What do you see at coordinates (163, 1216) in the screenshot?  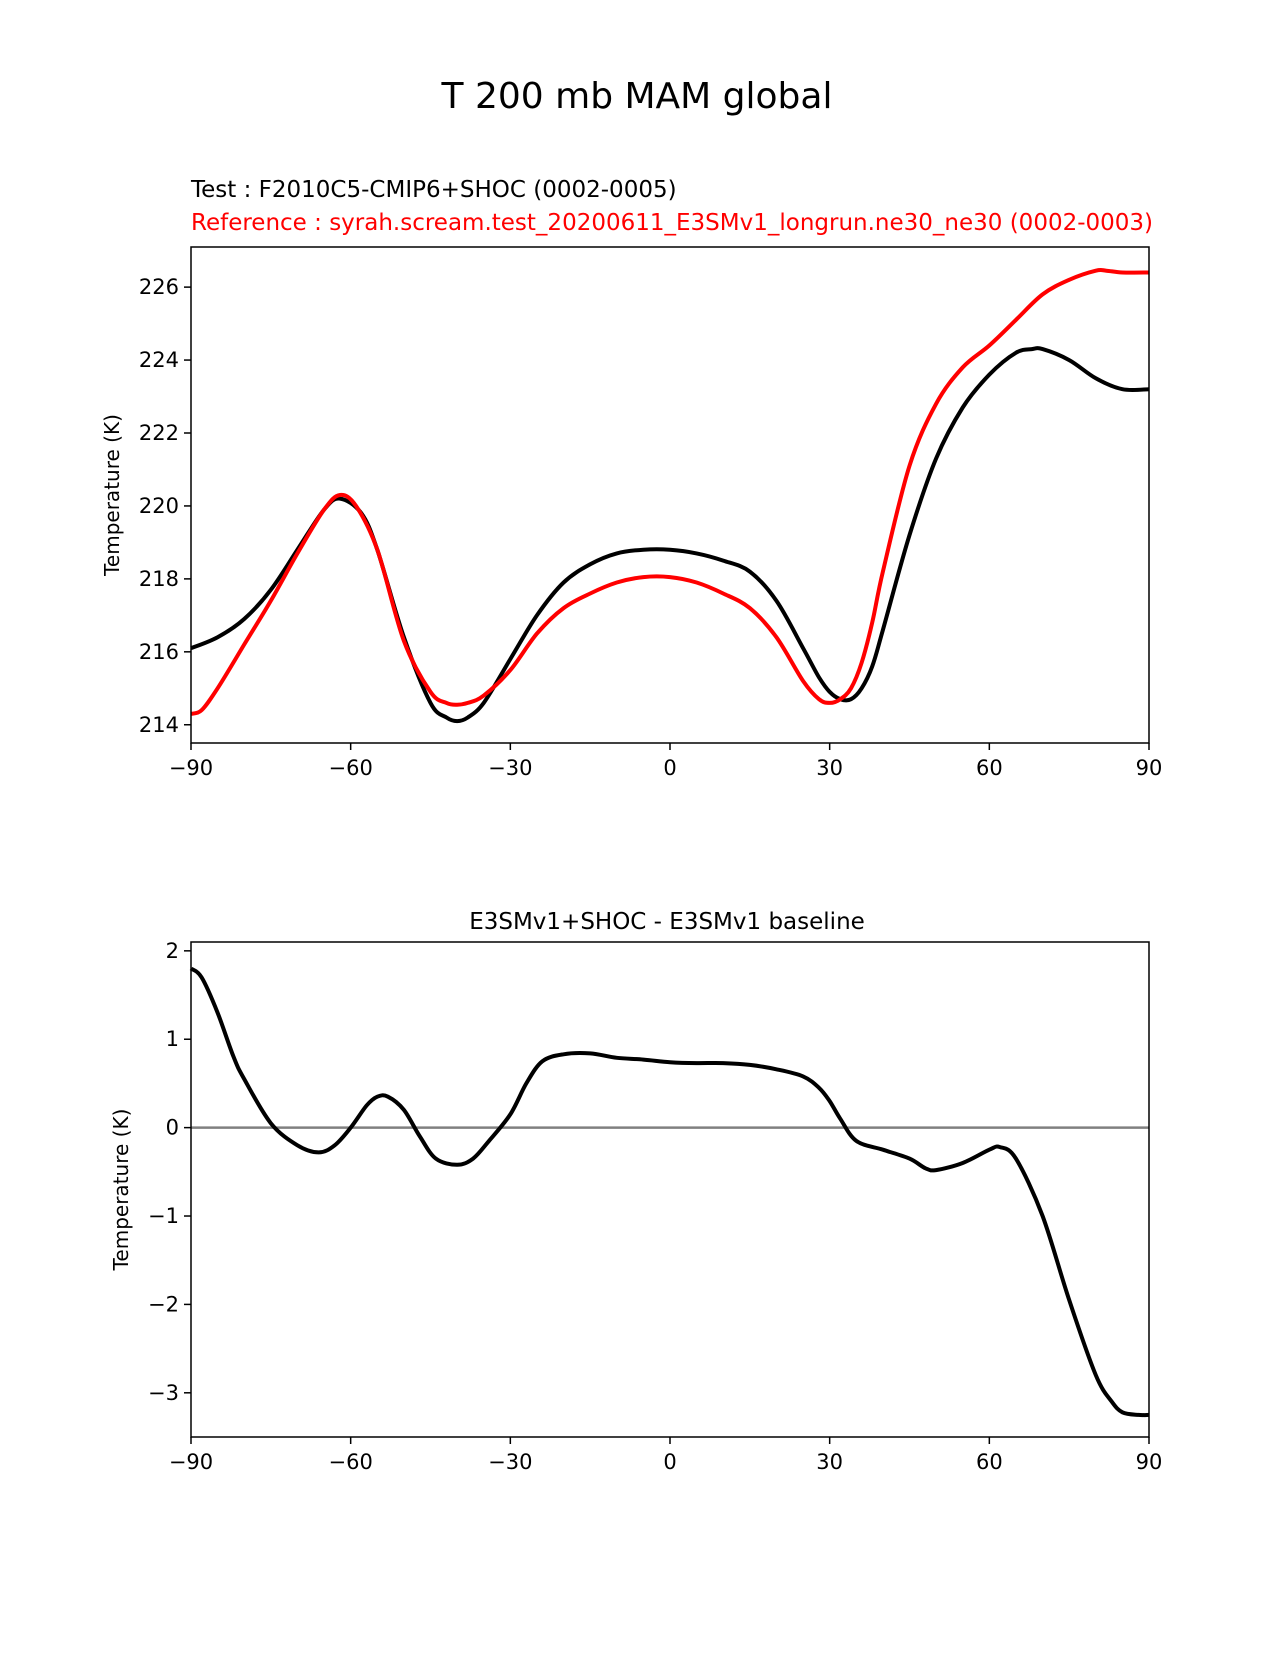 I see `y-tick-label: −1` at bounding box center [163, 1216].